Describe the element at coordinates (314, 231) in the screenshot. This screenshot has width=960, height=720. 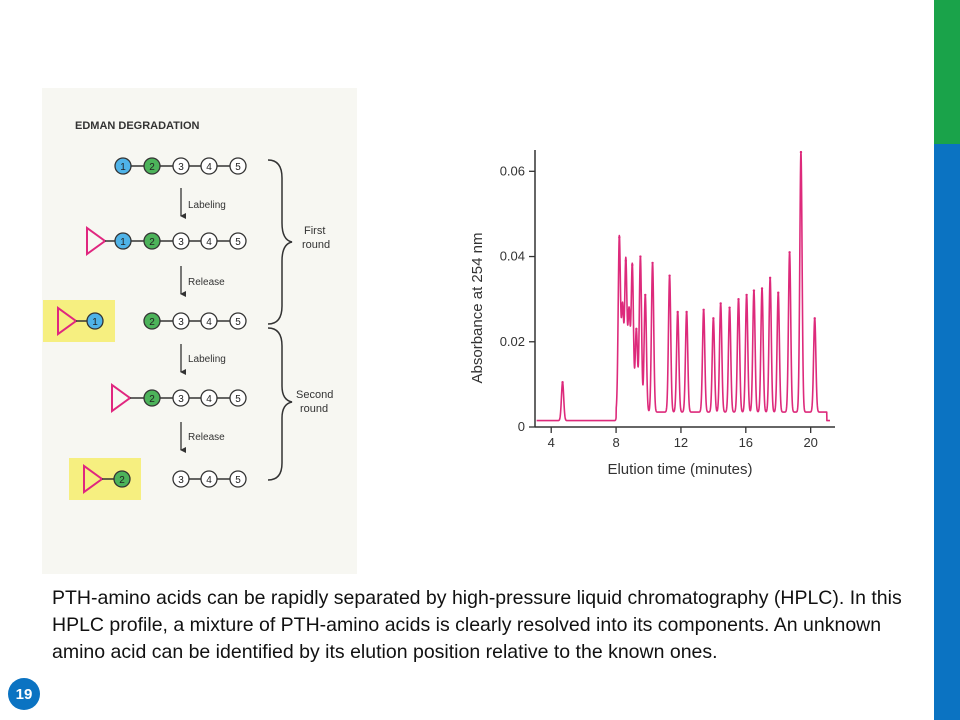
I see `first-round-label-line1: First` at that location.